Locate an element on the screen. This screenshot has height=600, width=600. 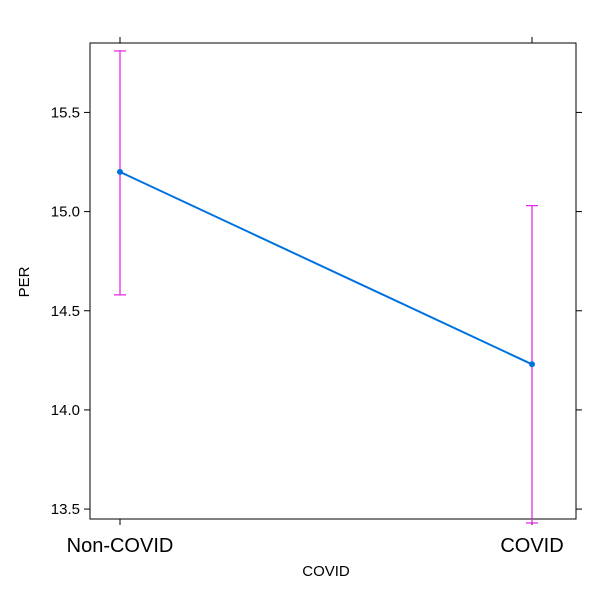
y-tick-label: 14.5 is located at coordinates (65, 311).